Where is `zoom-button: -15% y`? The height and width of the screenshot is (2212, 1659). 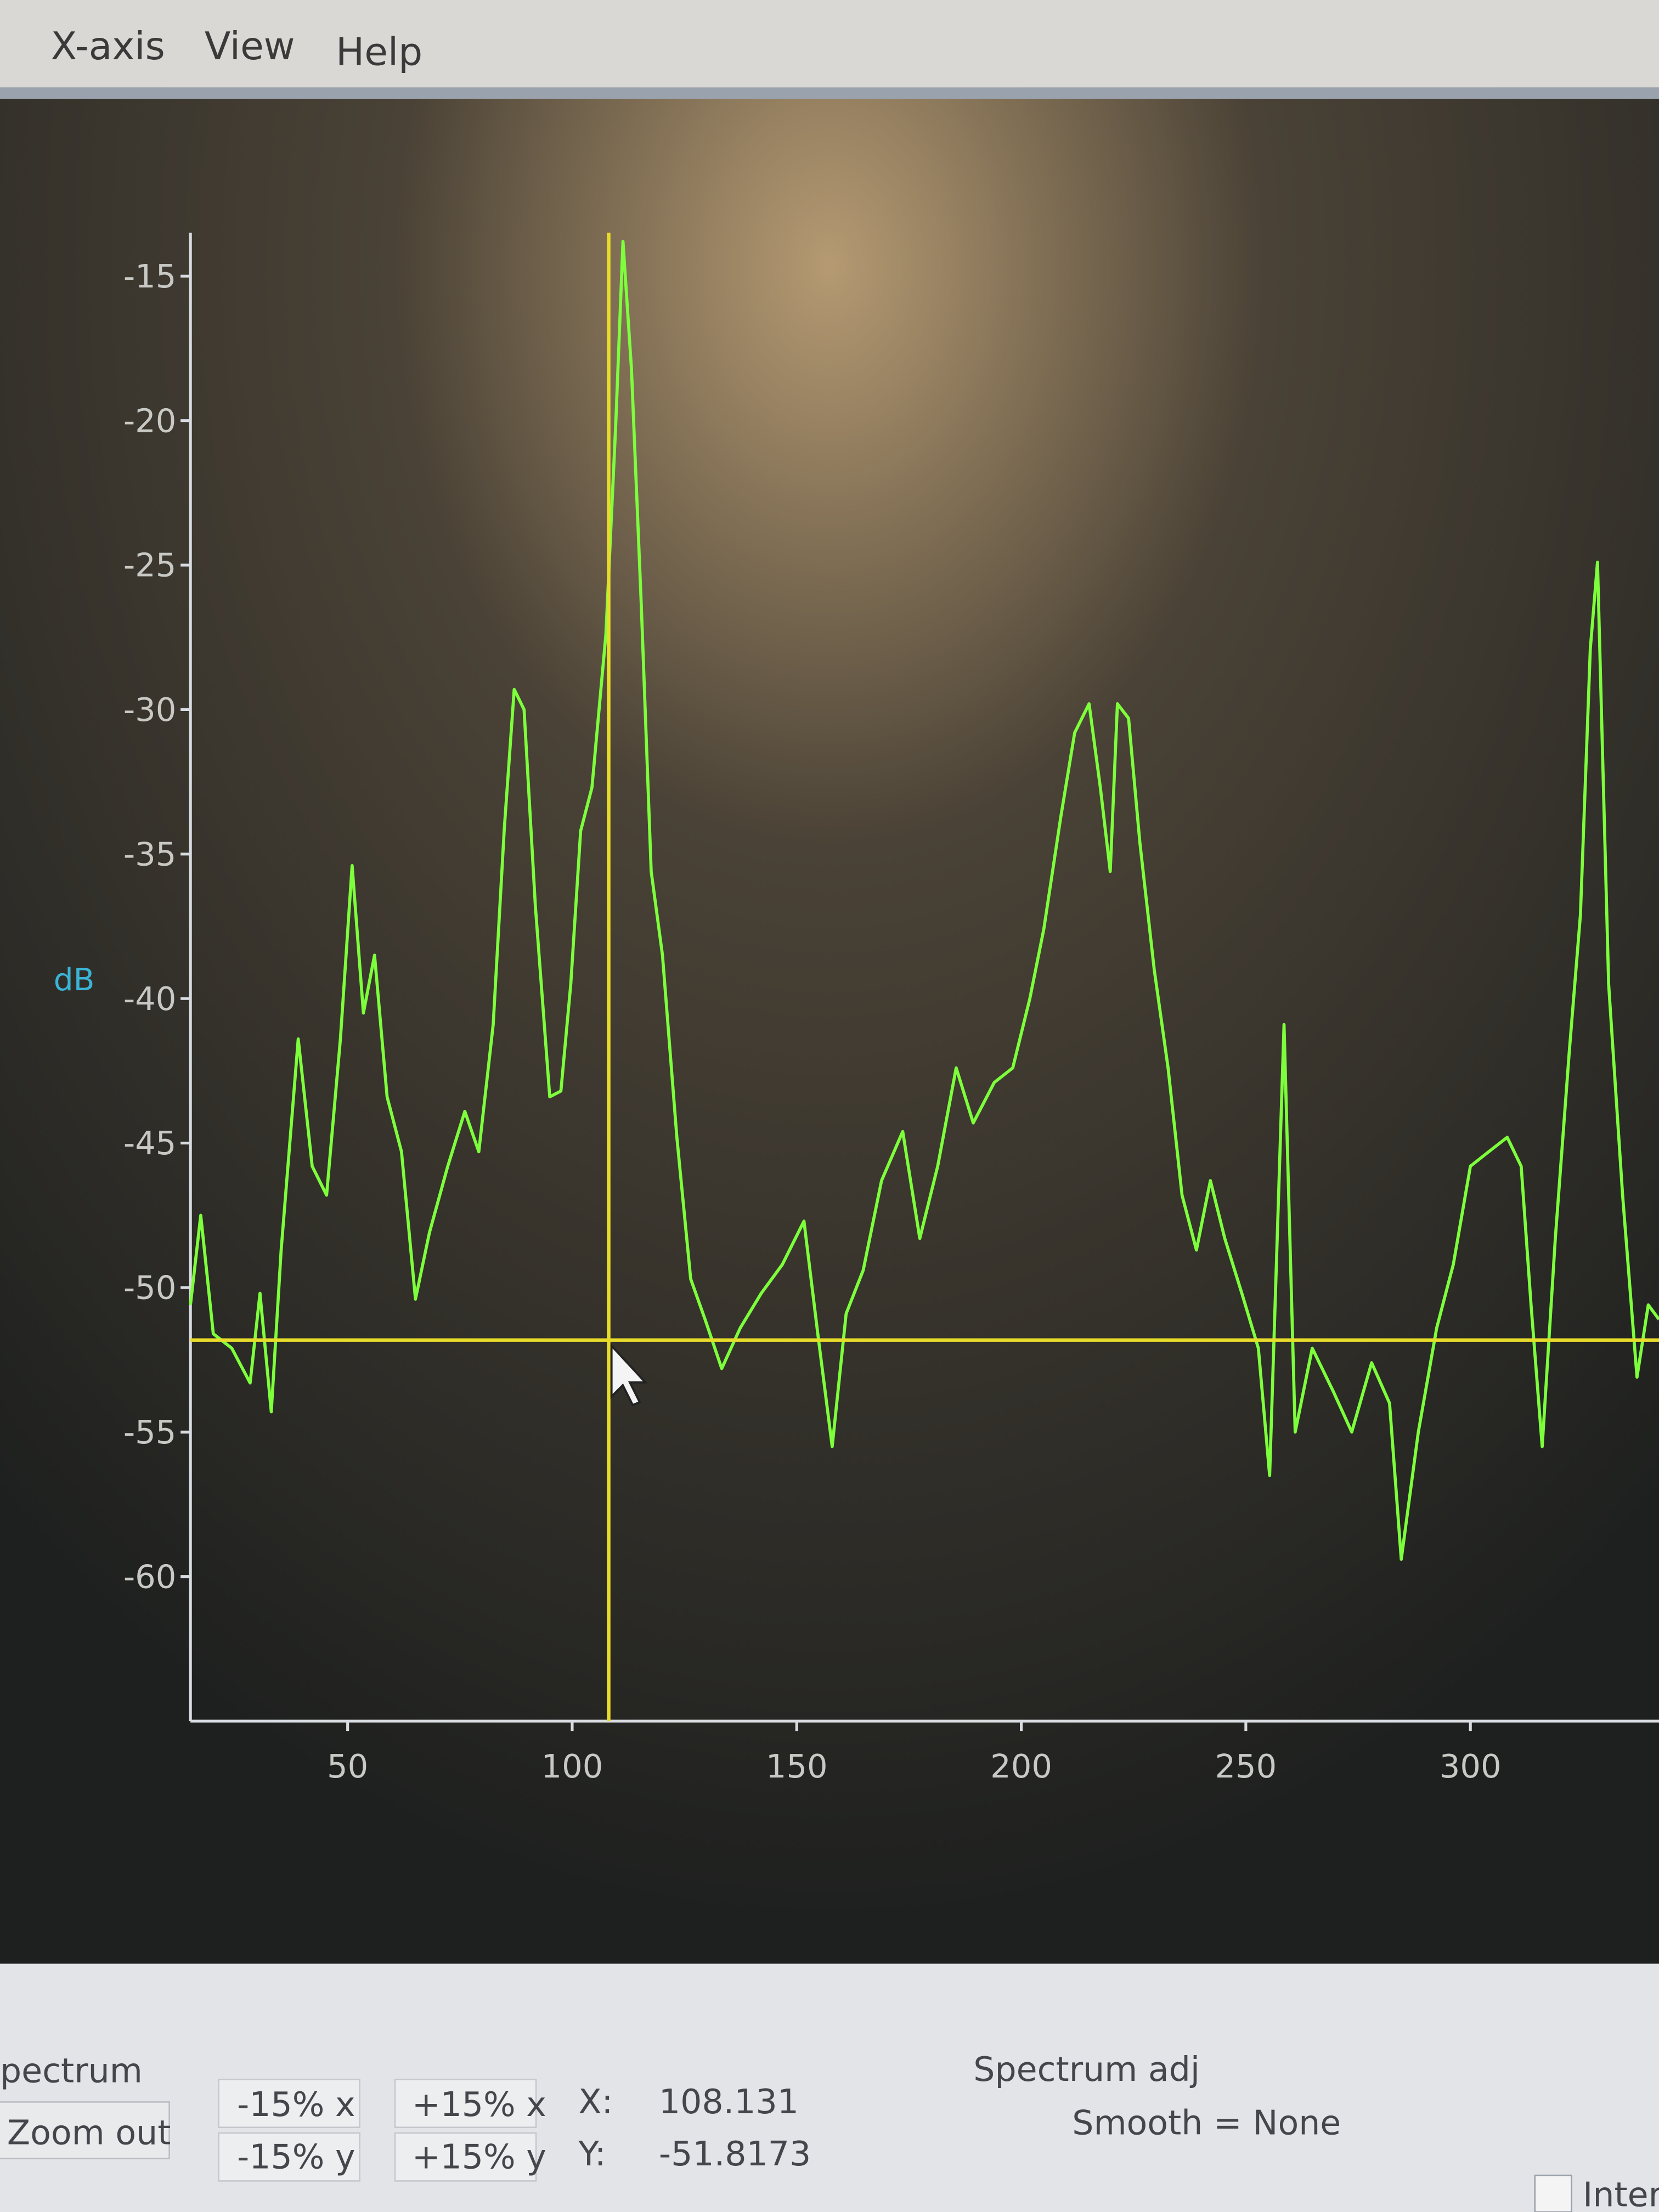 zoom-button: -15% y is located at coordinates (296, 2156).